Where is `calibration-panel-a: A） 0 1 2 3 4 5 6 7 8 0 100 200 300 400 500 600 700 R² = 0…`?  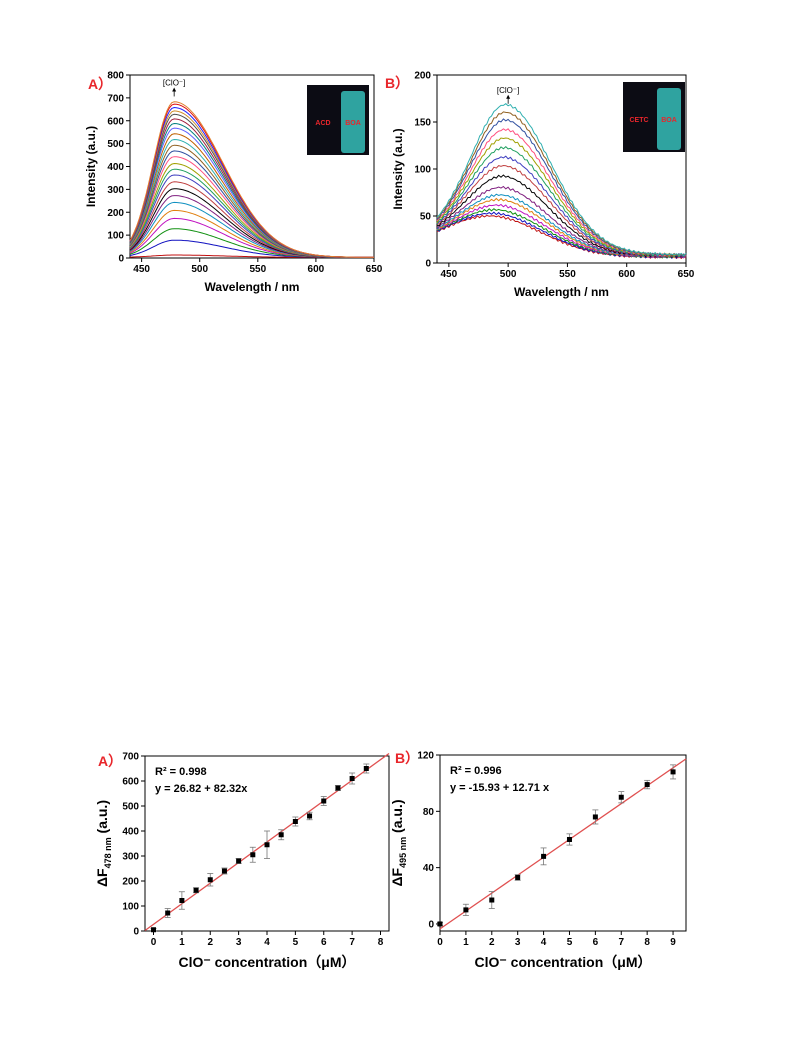
calibration-panel-a: A） 0 1 2 3 4 5 6 7 8 0 100 200 300 400 500 600 700 R² = 0… is located at coordinates (200, 860).